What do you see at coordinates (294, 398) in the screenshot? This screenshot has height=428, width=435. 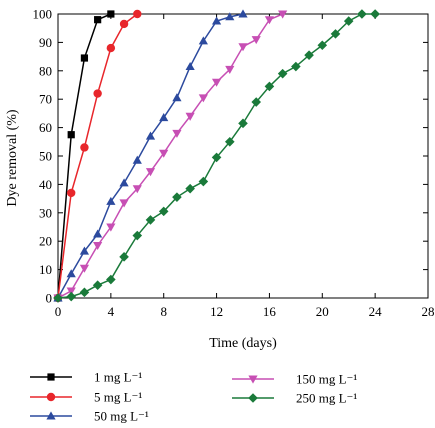 I see `legend-item: 250 mg L⁻¹` at bounding box center [294, 398].